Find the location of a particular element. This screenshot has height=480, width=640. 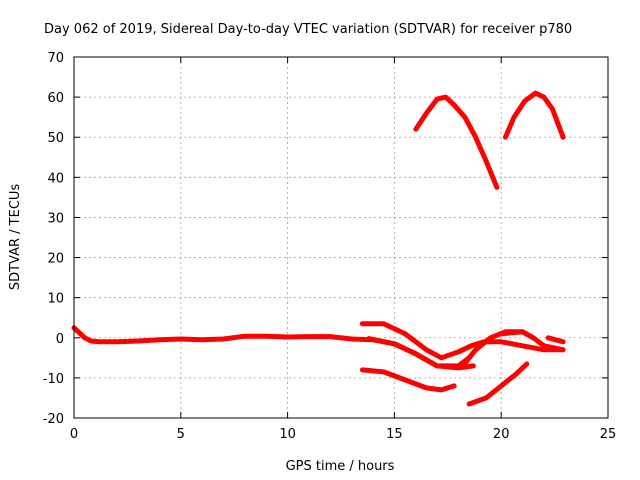

series-baseline is located at coordinates (273, 348).